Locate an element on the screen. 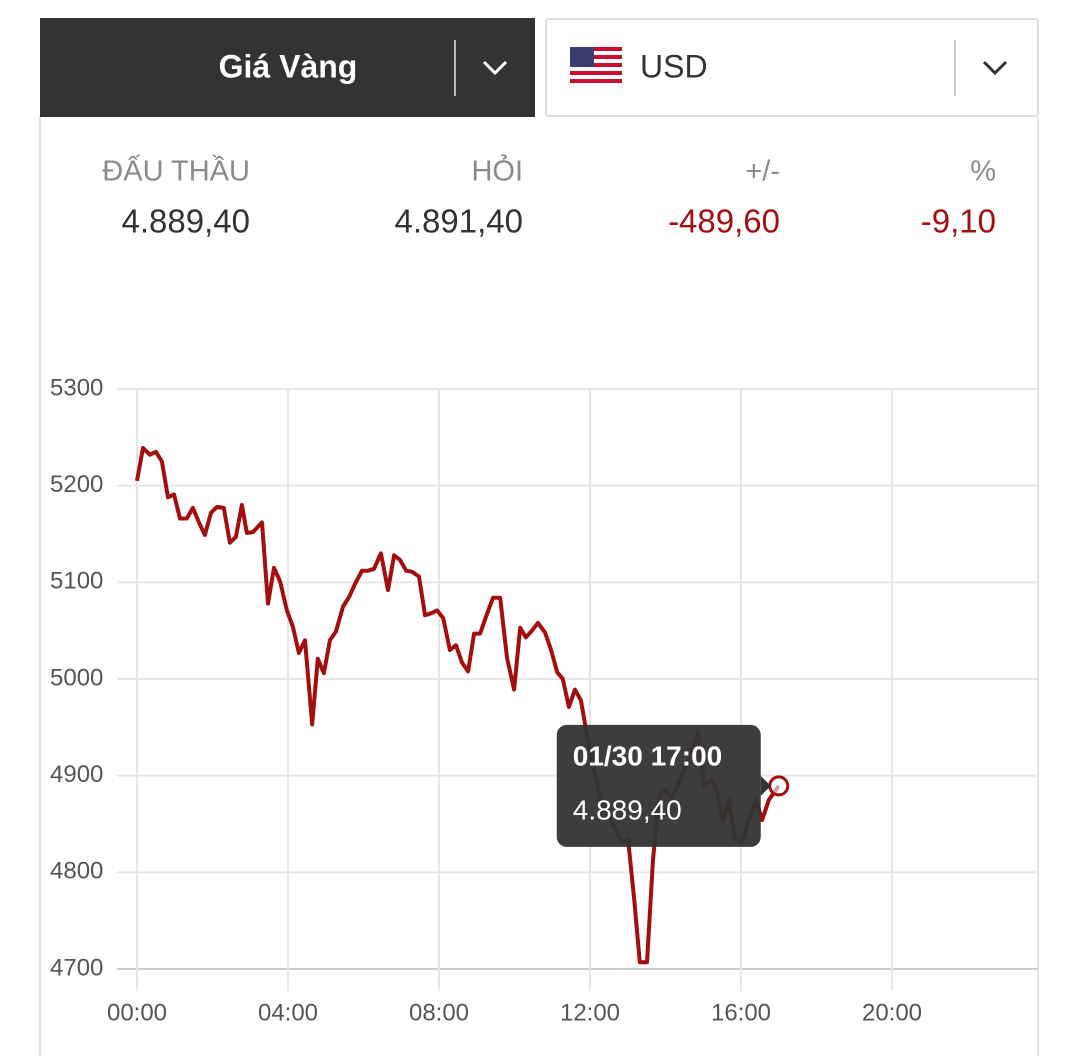 Image resolution: width=1080 pixels, height=1056 pixels. quote-value: 4.889,40 is located at coordinates (186, 221).